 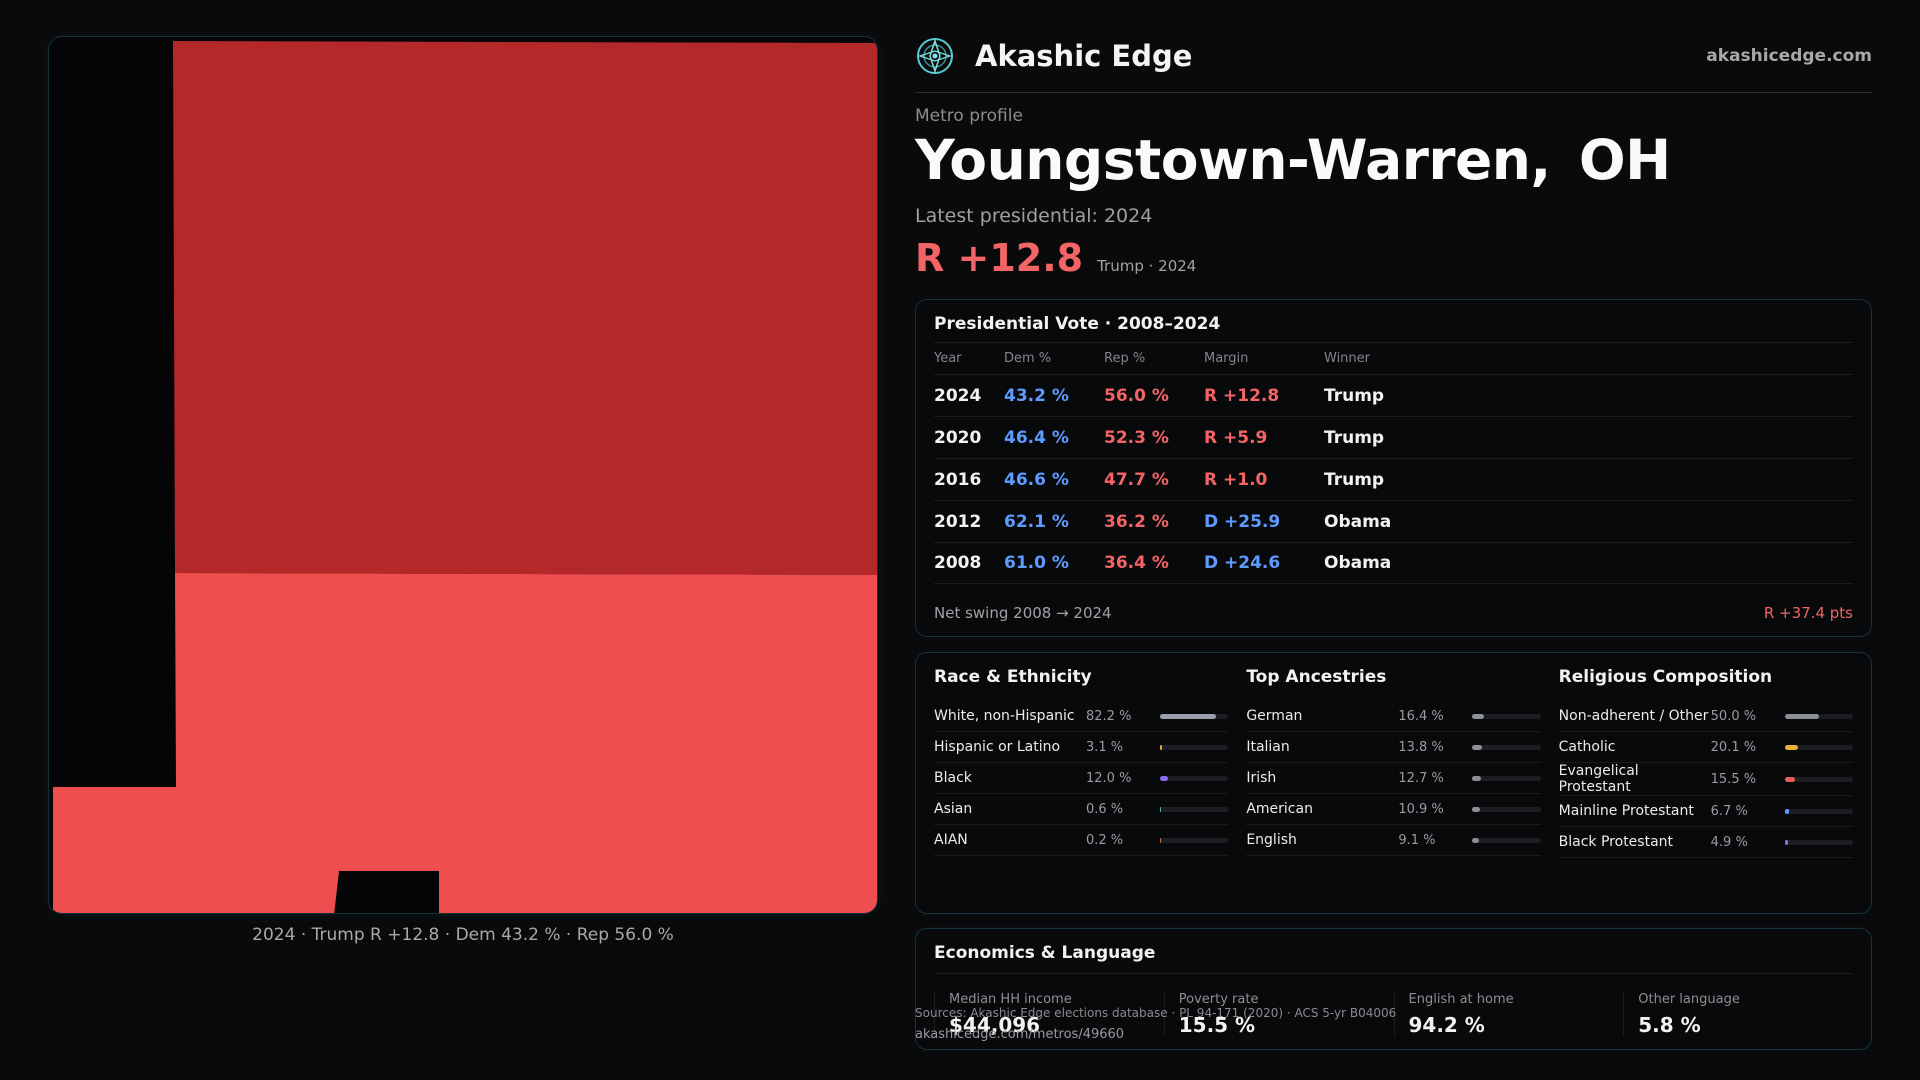 What do you see at coordinates (1393, 778) in the screenshot?
I see `ancestry-row: Irish 12.7 %` at bounding box center [1393, 778].